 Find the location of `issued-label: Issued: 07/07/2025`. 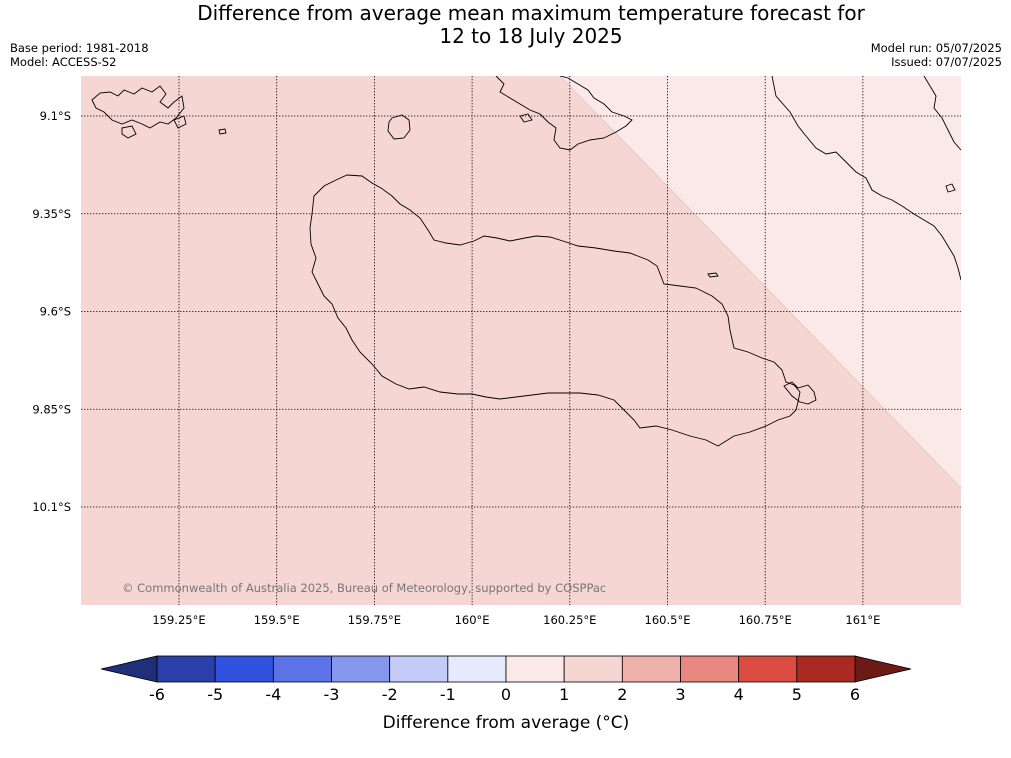

issued-label: Issued: 07/07/2025 is located at coordinates (946, 62).